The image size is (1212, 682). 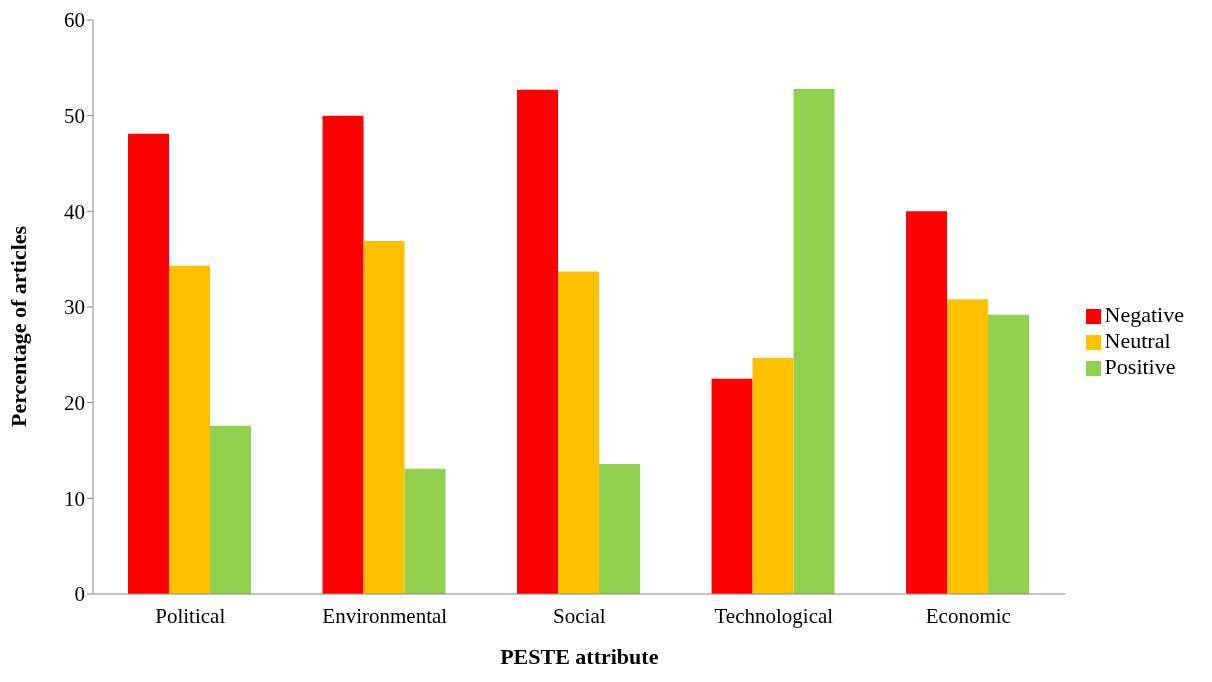 I want to click on y-tick-label: 60, so click(x=74, y=20).